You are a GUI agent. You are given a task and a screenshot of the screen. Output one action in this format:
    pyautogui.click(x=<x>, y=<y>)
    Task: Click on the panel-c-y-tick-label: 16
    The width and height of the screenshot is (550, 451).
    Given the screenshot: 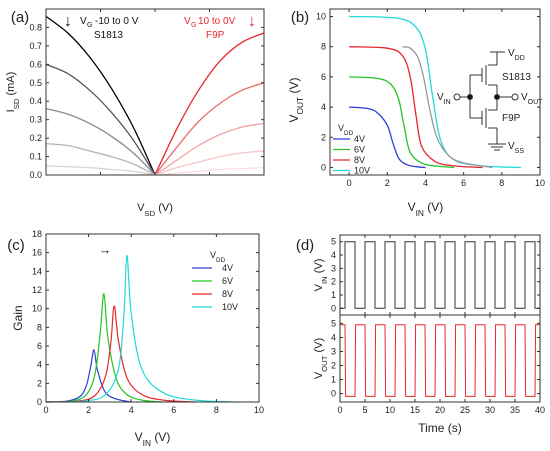 What is the action you would take?
    pyautogui.click(x=37, y=253)
    